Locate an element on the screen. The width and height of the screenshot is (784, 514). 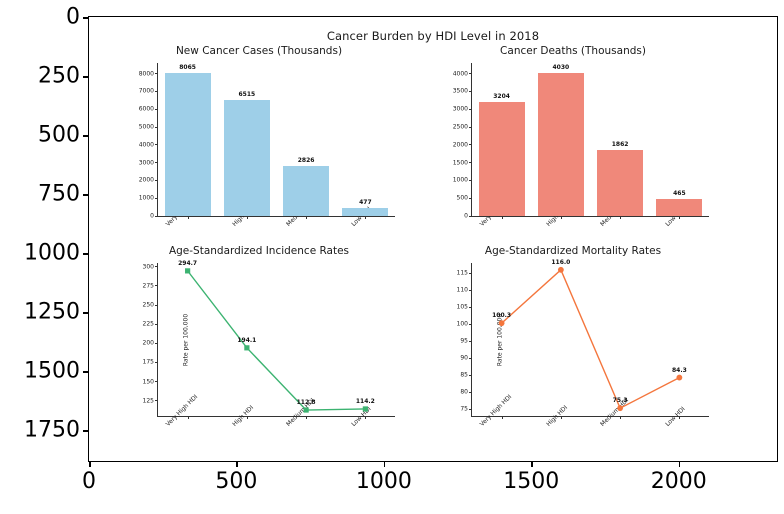
y-tick-label: 6000 is located at coordinates (146, 109).